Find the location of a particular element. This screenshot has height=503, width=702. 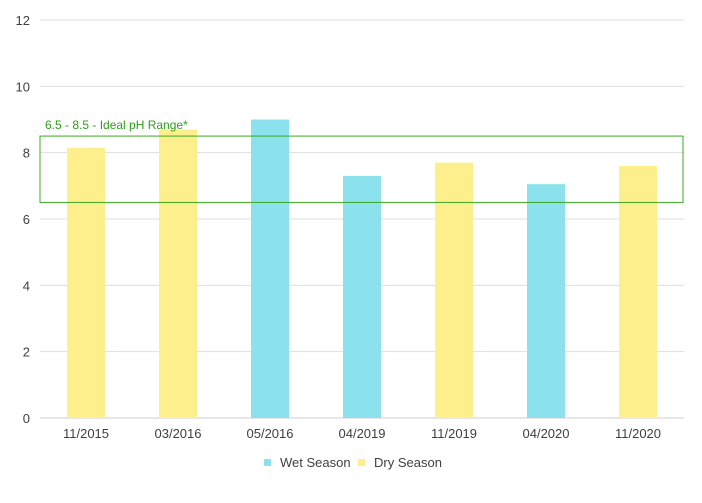

bar-04-2020 is located at coordinates (546, 301).